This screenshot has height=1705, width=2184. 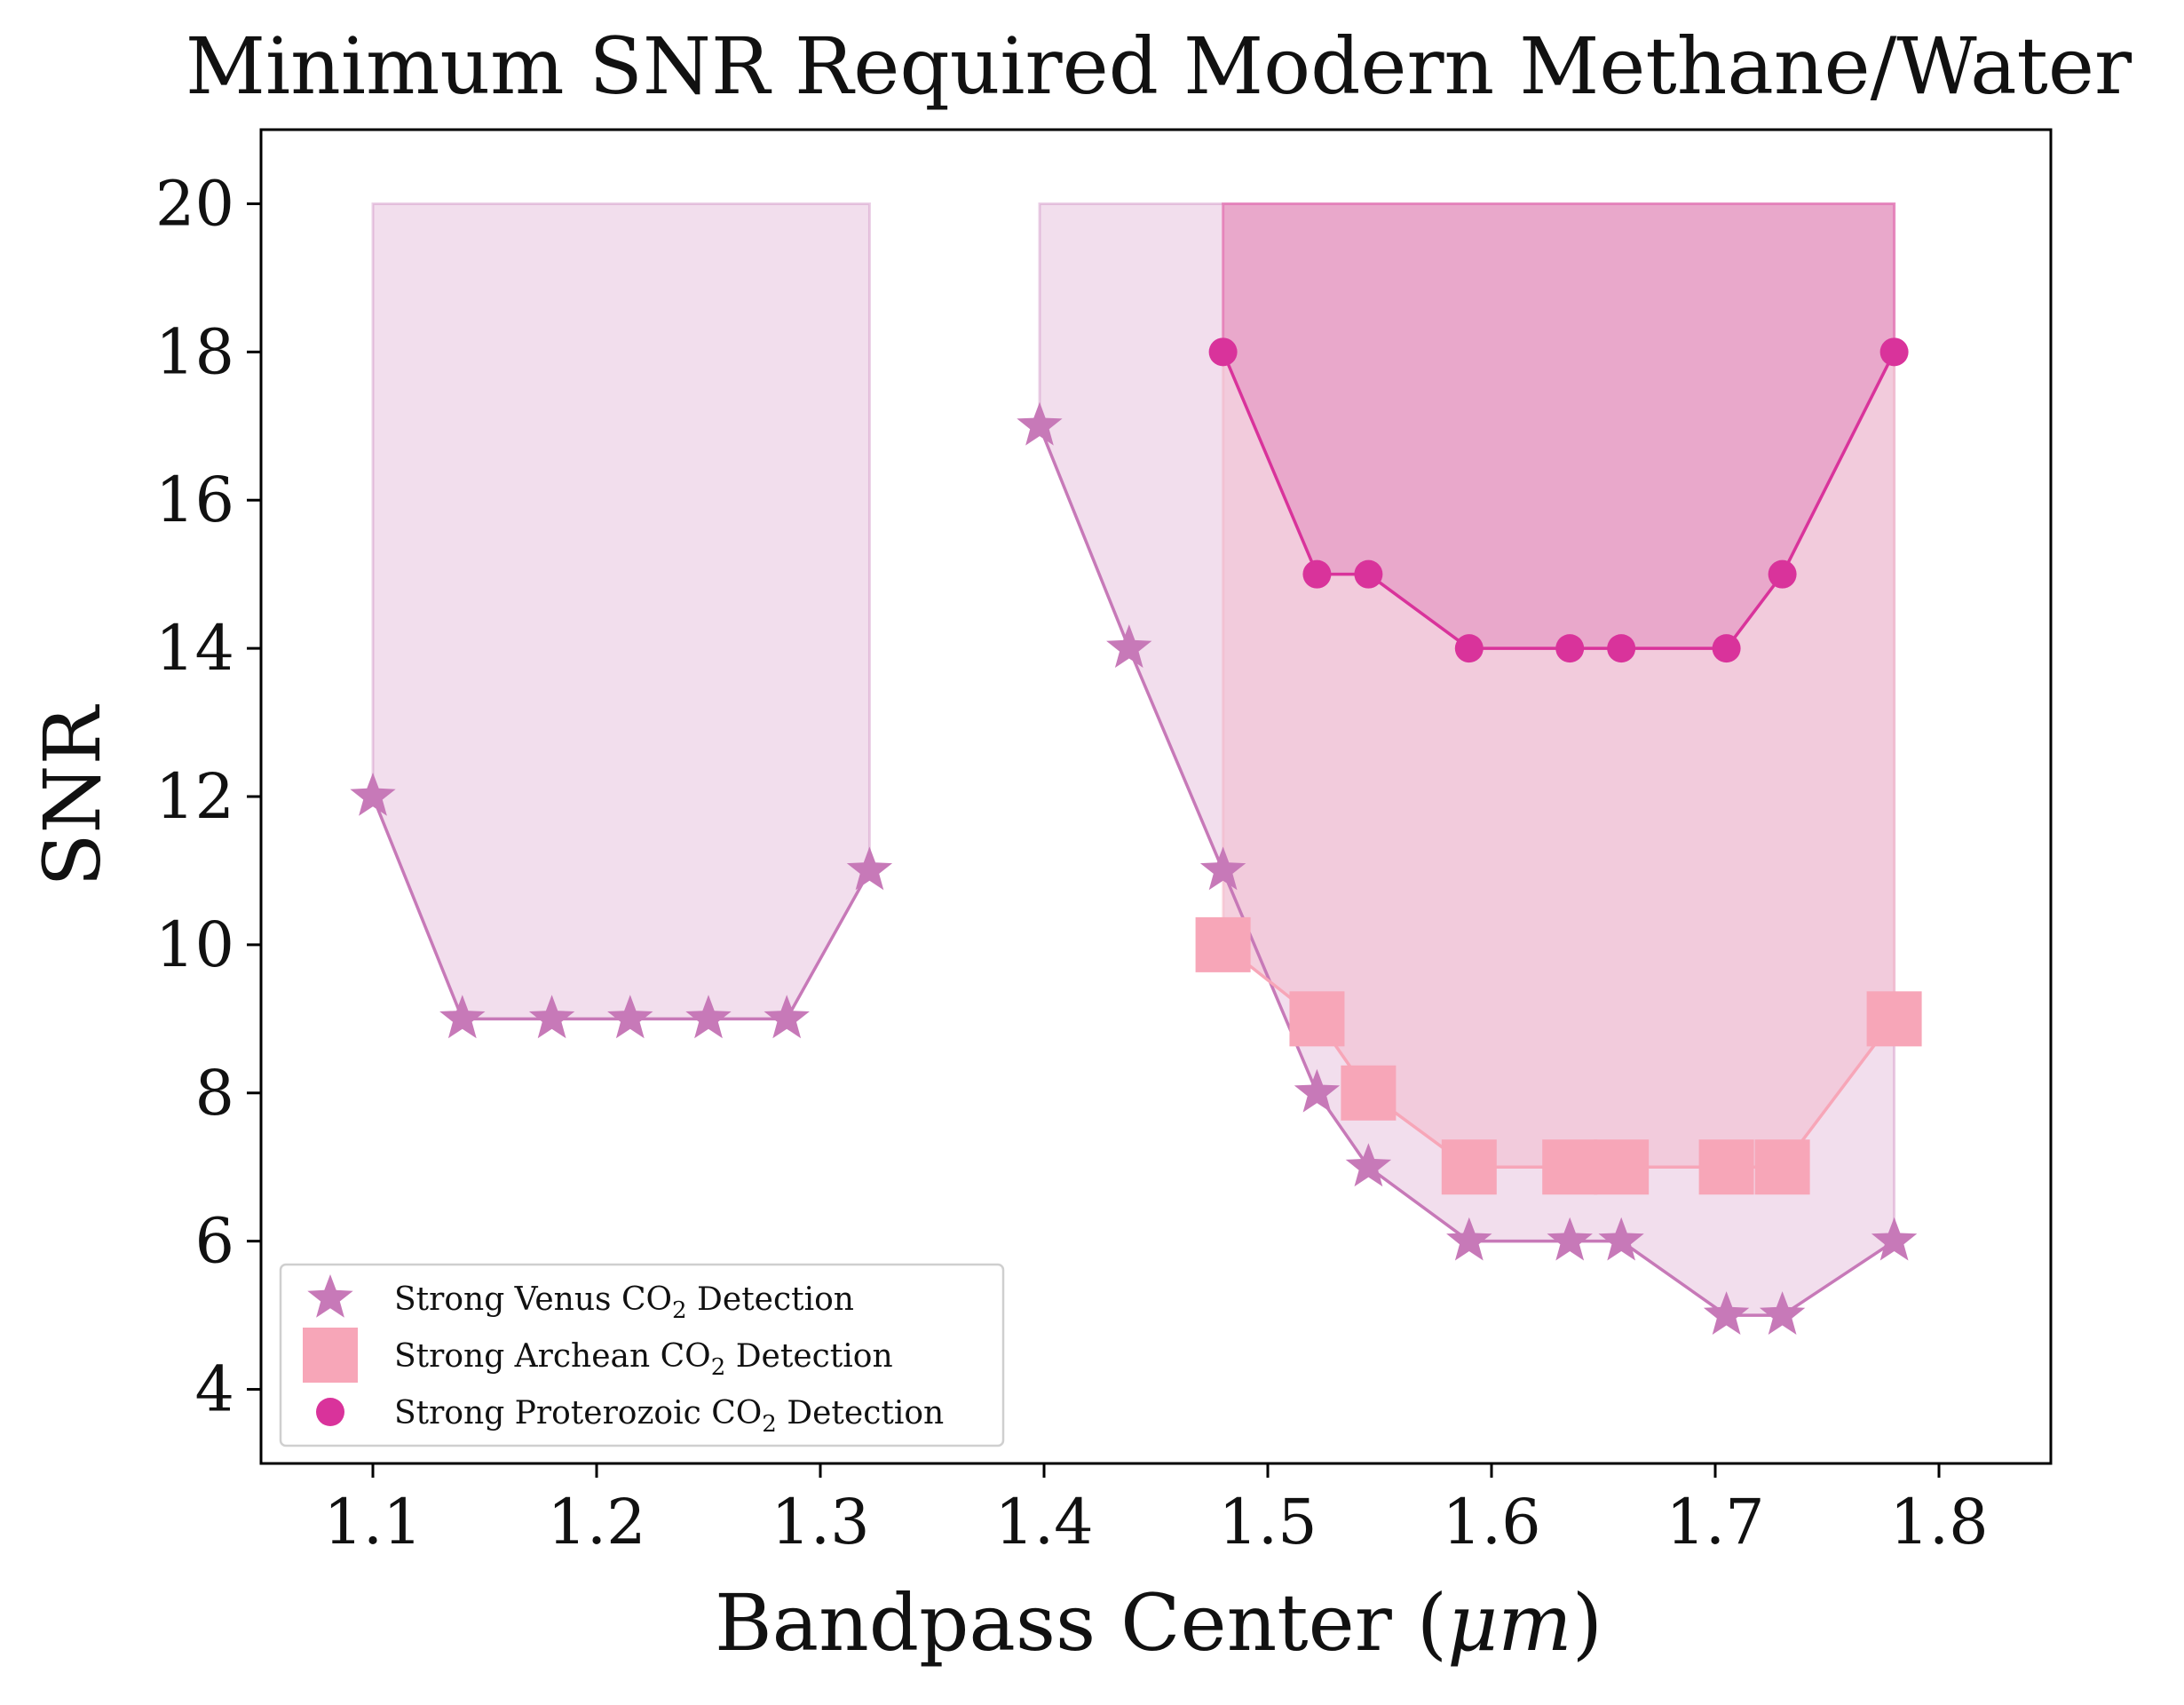 I want to click on y-tick-label: 12, so click(x=194, y=797).